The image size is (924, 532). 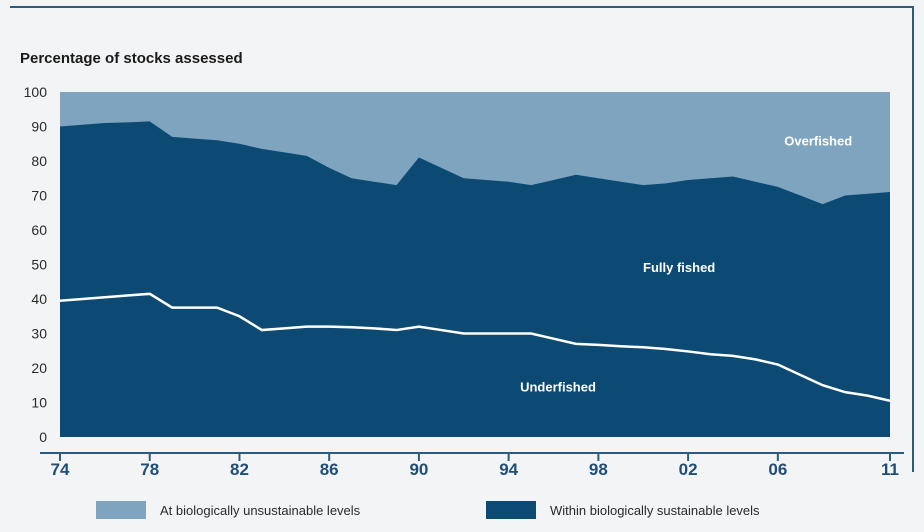 I want to click on y-tick-label: 30, so click(x=39, y=334).